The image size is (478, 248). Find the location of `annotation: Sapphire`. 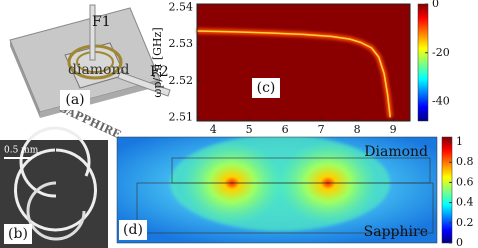

annotation: Sapphire is located at coordinates (396, 232).